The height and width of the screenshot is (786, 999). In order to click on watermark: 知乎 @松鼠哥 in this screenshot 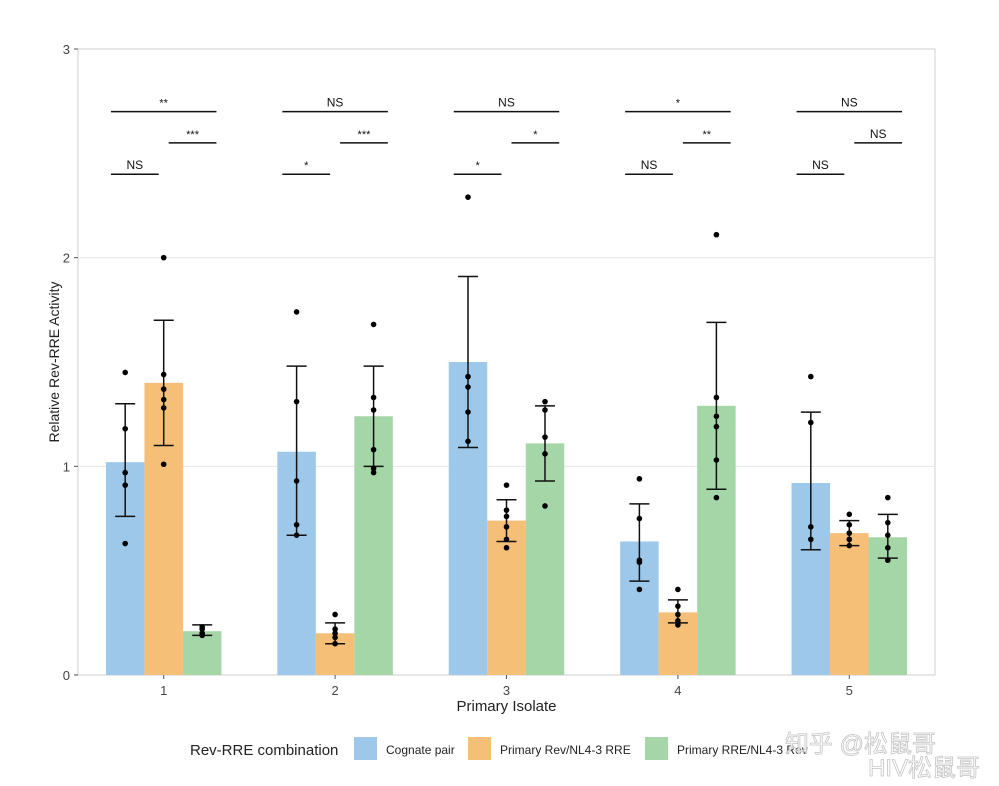, I will do `click(860, 744)`.